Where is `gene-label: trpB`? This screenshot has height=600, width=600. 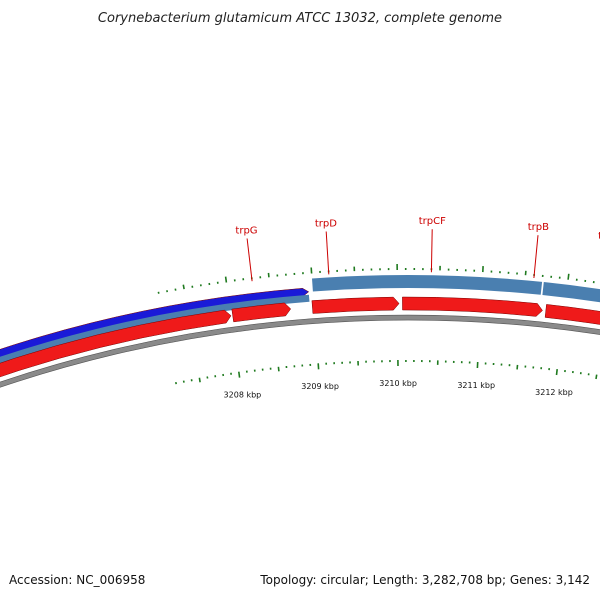
gene-label: trpB is located at coordinates (538, 227).